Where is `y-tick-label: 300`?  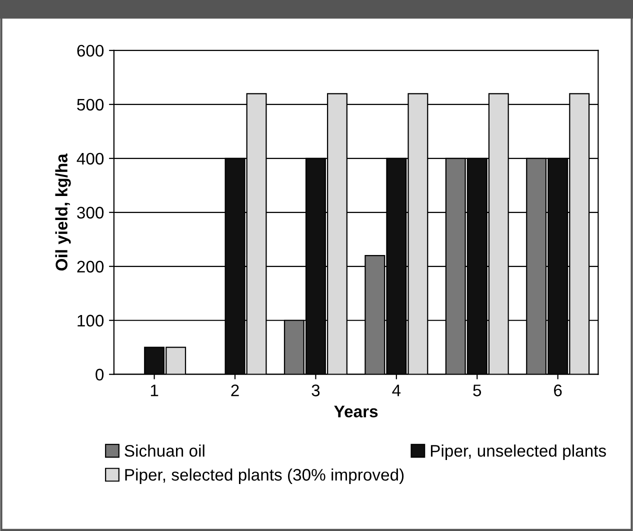 y-tick-label: 300 is located at coordinates (90, 212).